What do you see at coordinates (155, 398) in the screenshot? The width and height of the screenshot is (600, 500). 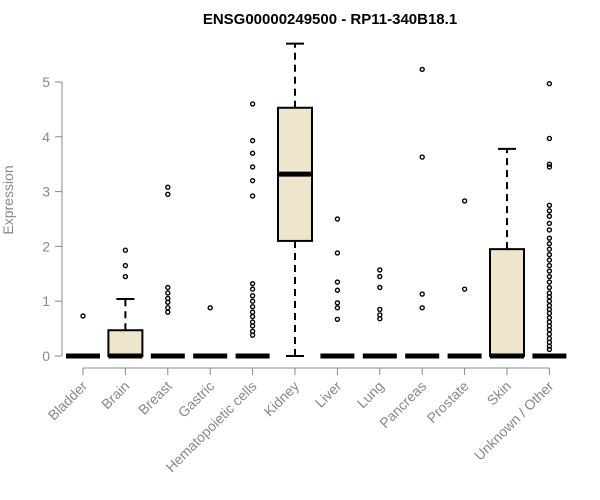 I see `x-tick-label: Breast` at bounding box center [155, 398].